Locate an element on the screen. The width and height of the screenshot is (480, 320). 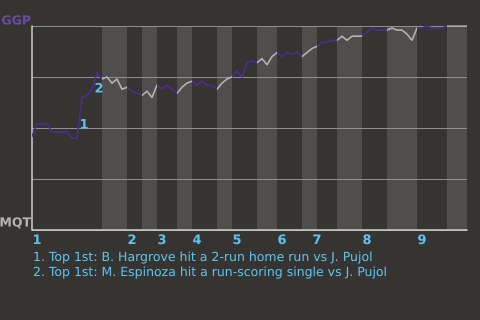
x-tick-label: 1 is located at coordinates (37, 240).